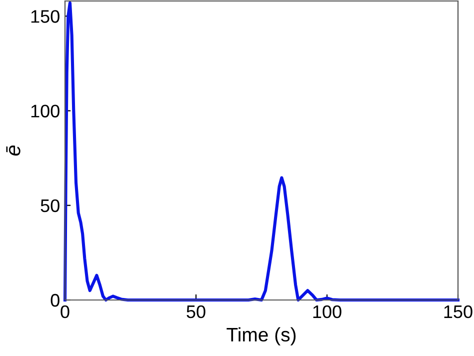  What do you see at coordinates (327, 311) in the screenshot?
I see `x-tick-label: 100` at bounding box center [327, 311].